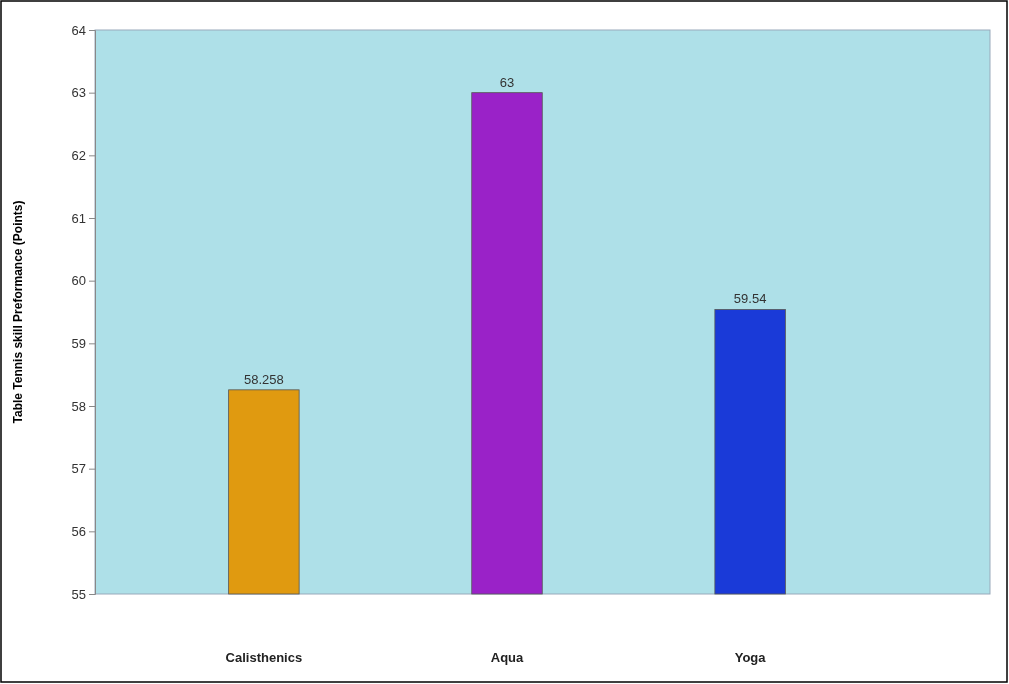 The width and height of the screenshot is (1009, 684). What do you see at coordinates (78, 469) in the screenshot?
I see `y-tick-label: 57` at bounding box center [78, 469].